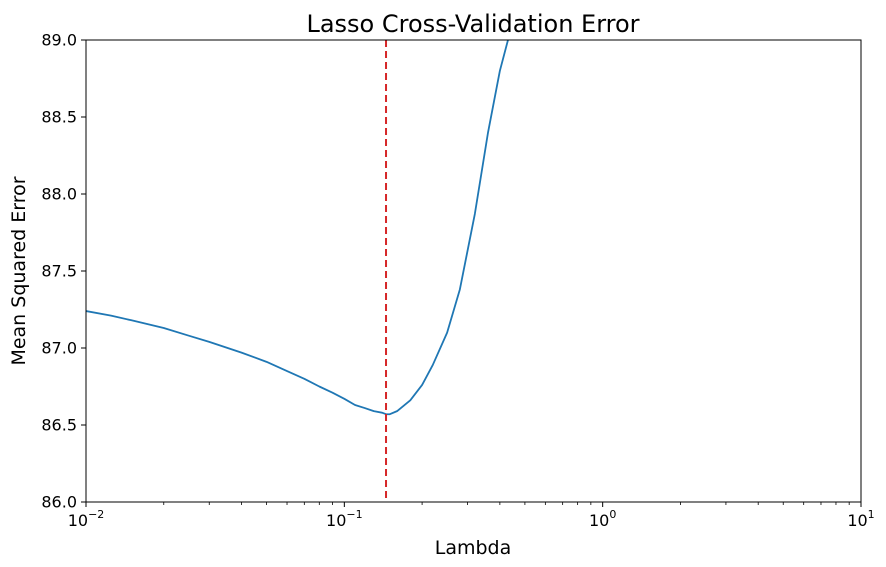 The height and width of the screenshot is (567, 886). What do you see at coordinates (871, 514) in the screenshot?
I see `x-tick-exponent: 1` at bounding box center [871, 514].